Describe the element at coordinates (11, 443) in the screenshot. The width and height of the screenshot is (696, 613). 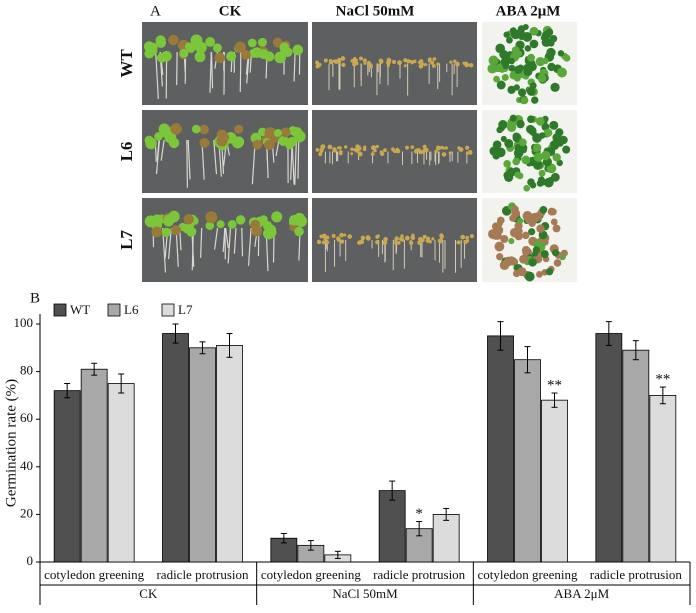
I see `y-axis-label: Germination rate (%)` at that location.